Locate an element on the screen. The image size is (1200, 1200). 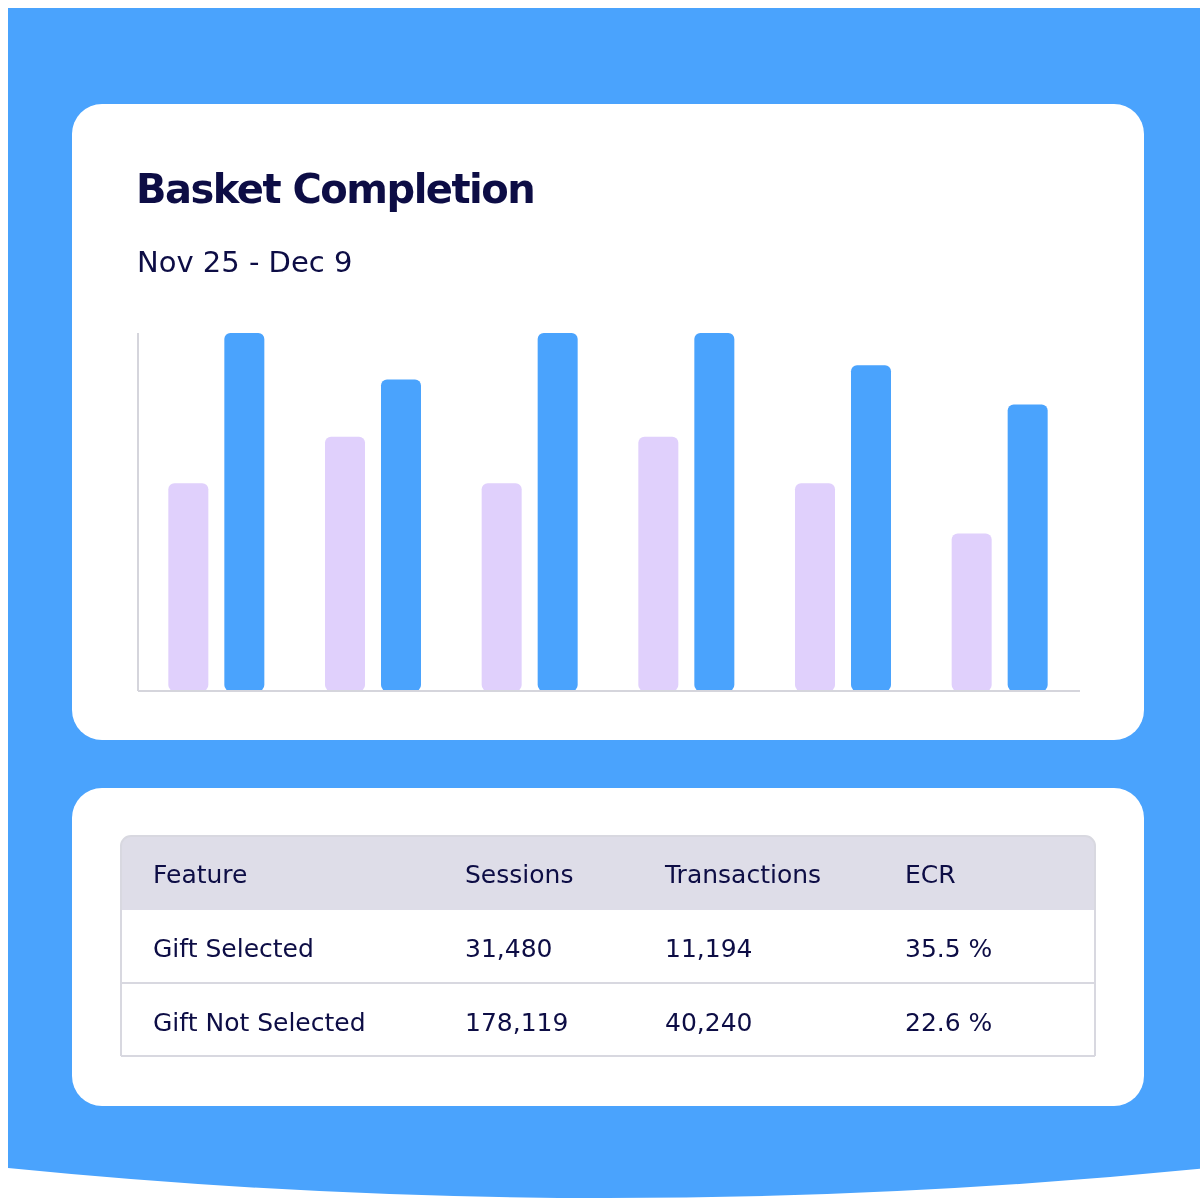
text: 35.5 % is located at coordinates (949, 948).